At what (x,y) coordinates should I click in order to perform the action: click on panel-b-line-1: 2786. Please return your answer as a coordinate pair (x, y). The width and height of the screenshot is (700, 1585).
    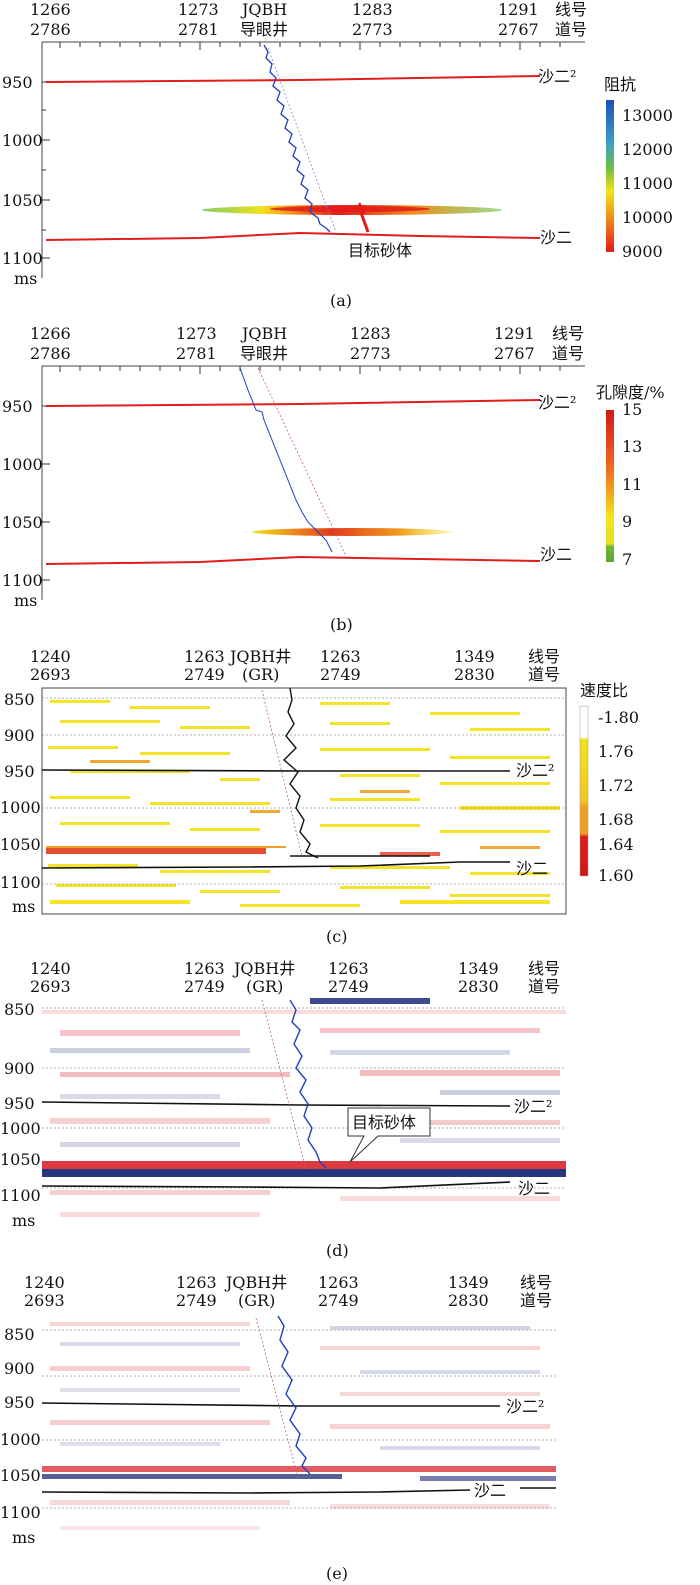
    Looking at the image, I should click on (50, 353).